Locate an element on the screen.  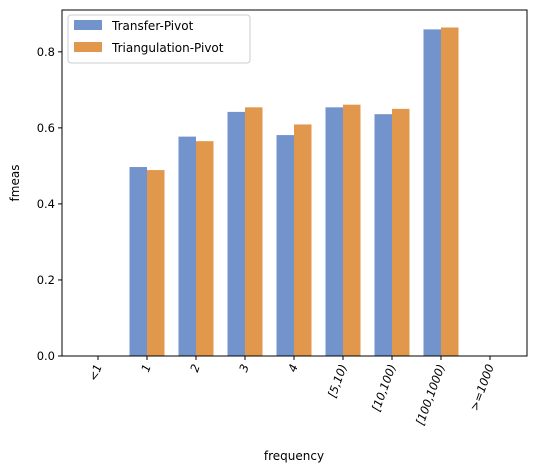
legend: Transfer-Pivot Triangulation-Pivot is located at coordinates (159, 39).